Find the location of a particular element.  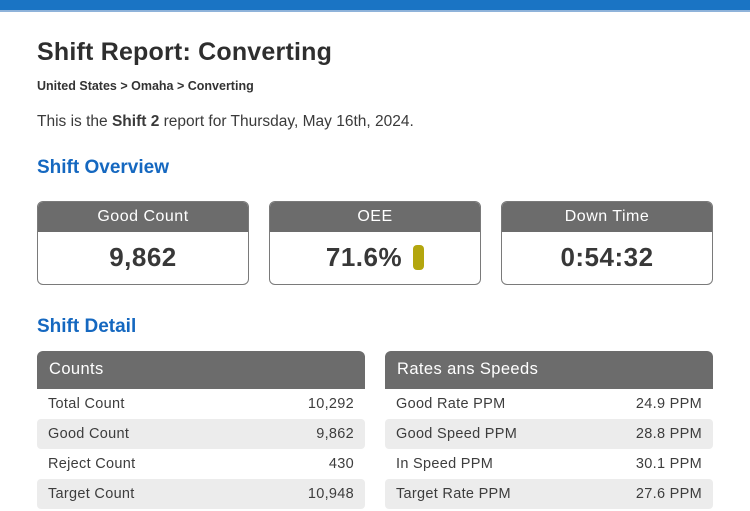

intro-shift-number: Shift 2 is located at coordinates (135, 121).